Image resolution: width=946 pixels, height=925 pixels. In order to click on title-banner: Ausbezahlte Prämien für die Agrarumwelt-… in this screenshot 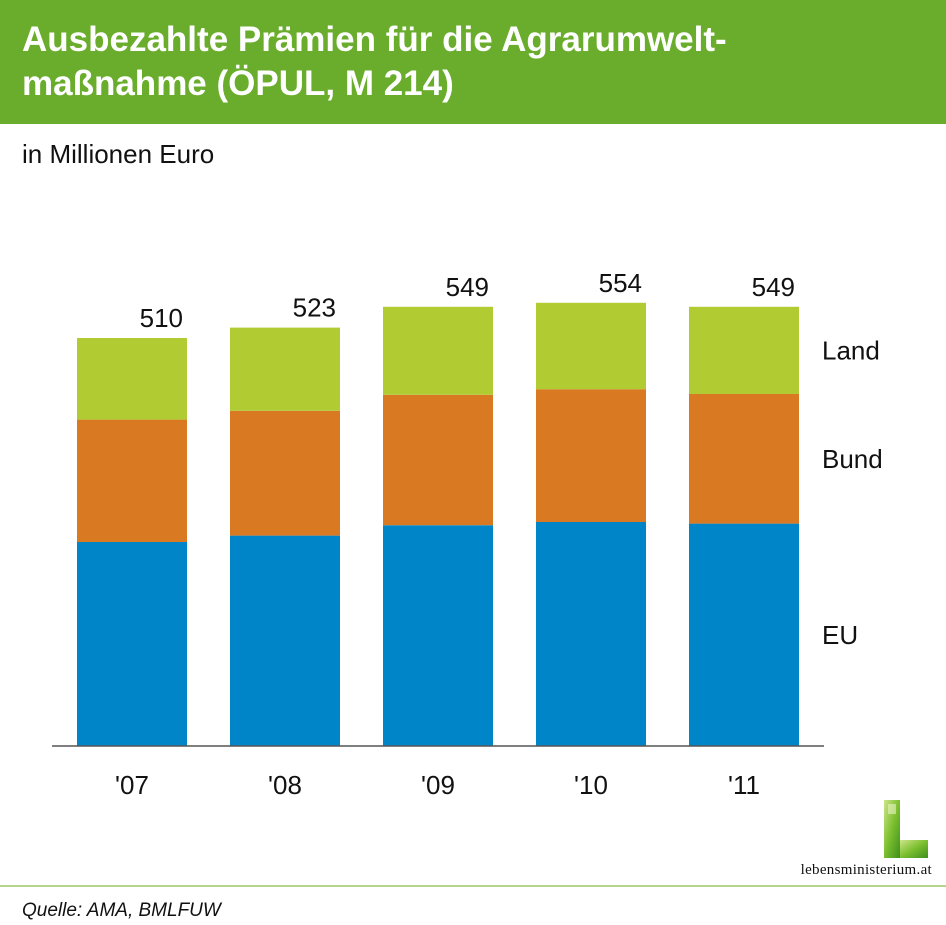, I will do `click(473, 62)`.